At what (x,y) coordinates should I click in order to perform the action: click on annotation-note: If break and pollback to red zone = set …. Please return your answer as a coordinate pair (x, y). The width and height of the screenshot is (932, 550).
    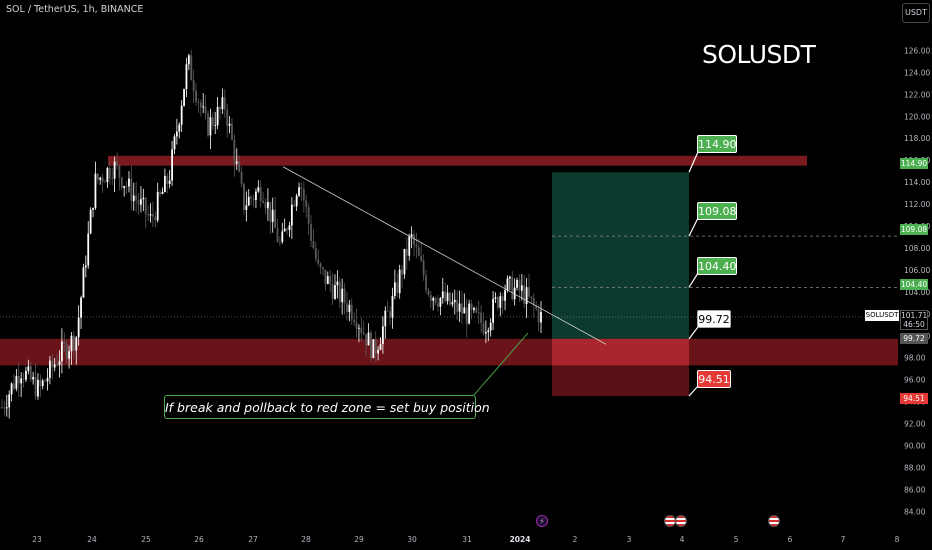
    Looking at the image, I should click on (327, 407).